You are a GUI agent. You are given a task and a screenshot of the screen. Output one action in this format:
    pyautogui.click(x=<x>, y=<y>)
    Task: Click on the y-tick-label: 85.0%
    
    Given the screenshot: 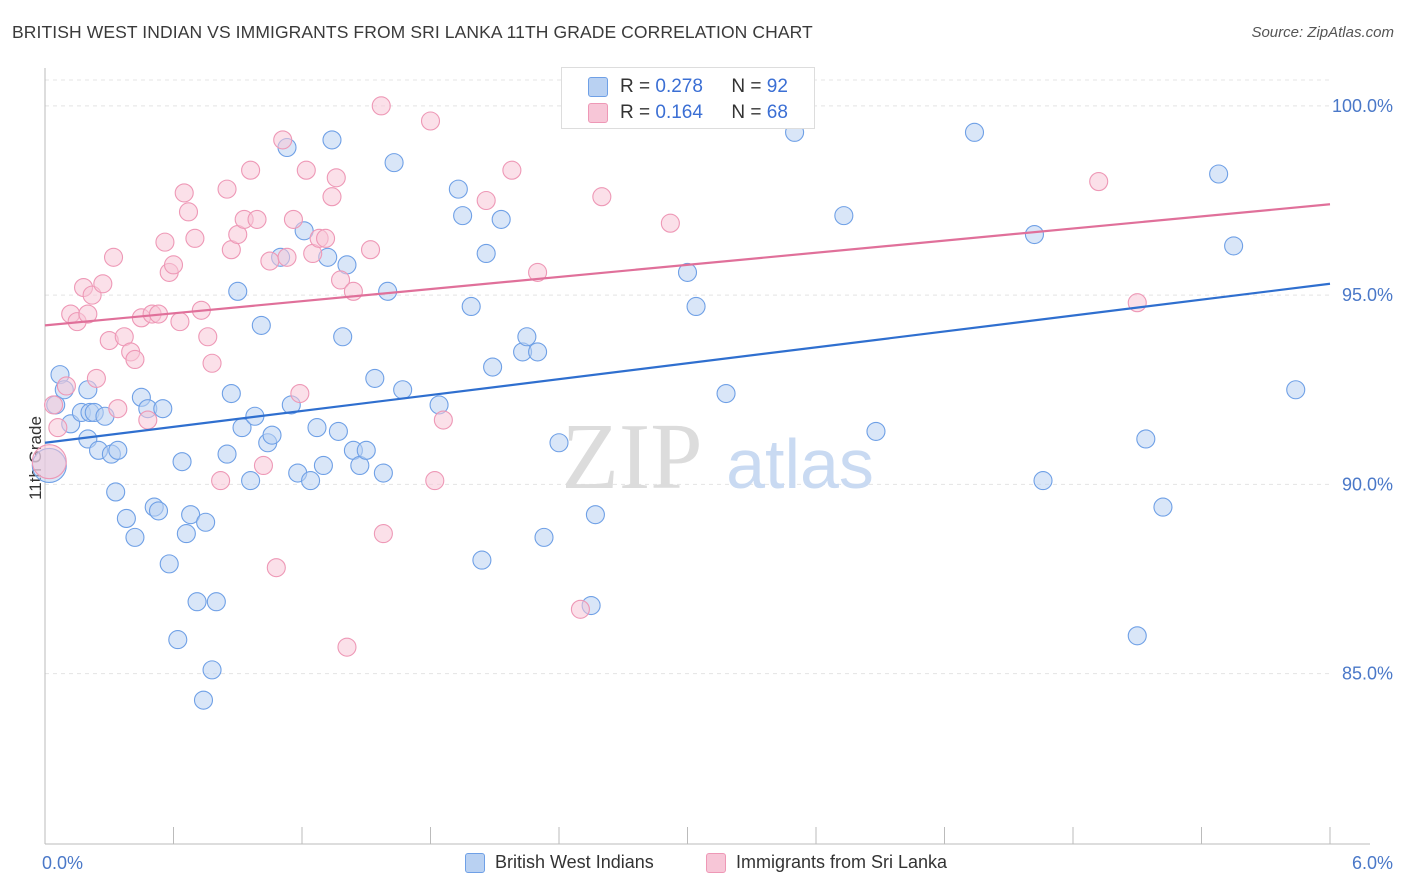 What is the action you would take?
    pyautogui.click(x=1367, y=674)
    